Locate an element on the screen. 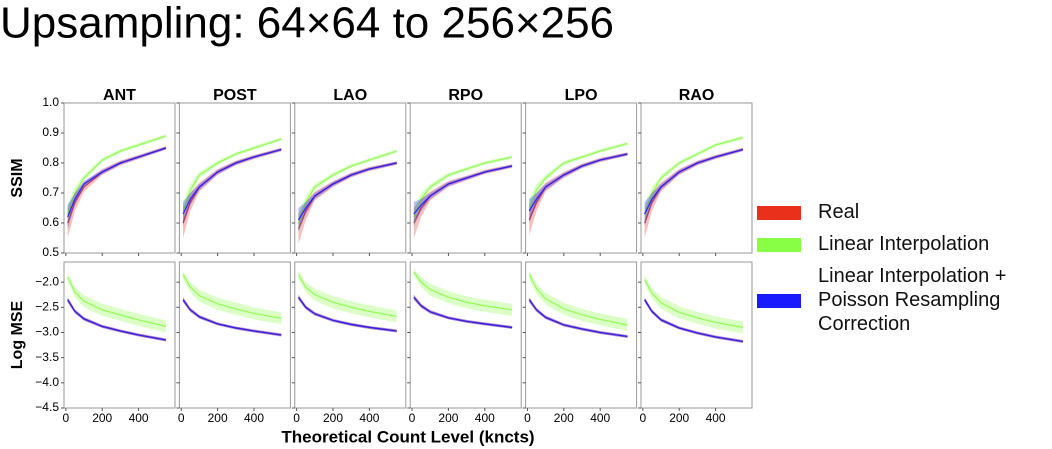  legend-entry: Linear Interpolation is located at coordinates (900, 244).